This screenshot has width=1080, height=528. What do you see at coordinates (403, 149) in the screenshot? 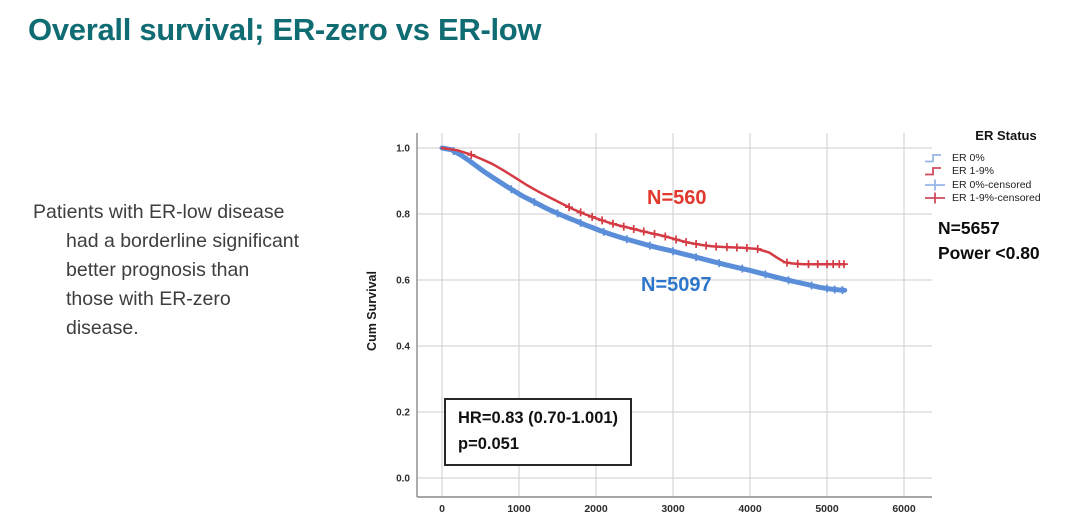
I see `y-tick-label: 1.0` at bounding box center [403, 149].